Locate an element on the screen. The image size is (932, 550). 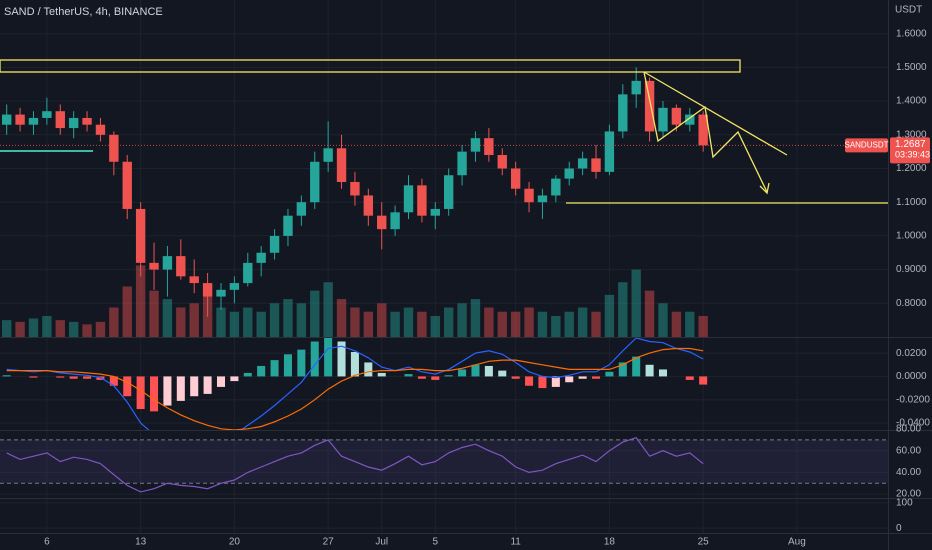
y-tick-label: 1.0000 is located at coordinates (911, 236).